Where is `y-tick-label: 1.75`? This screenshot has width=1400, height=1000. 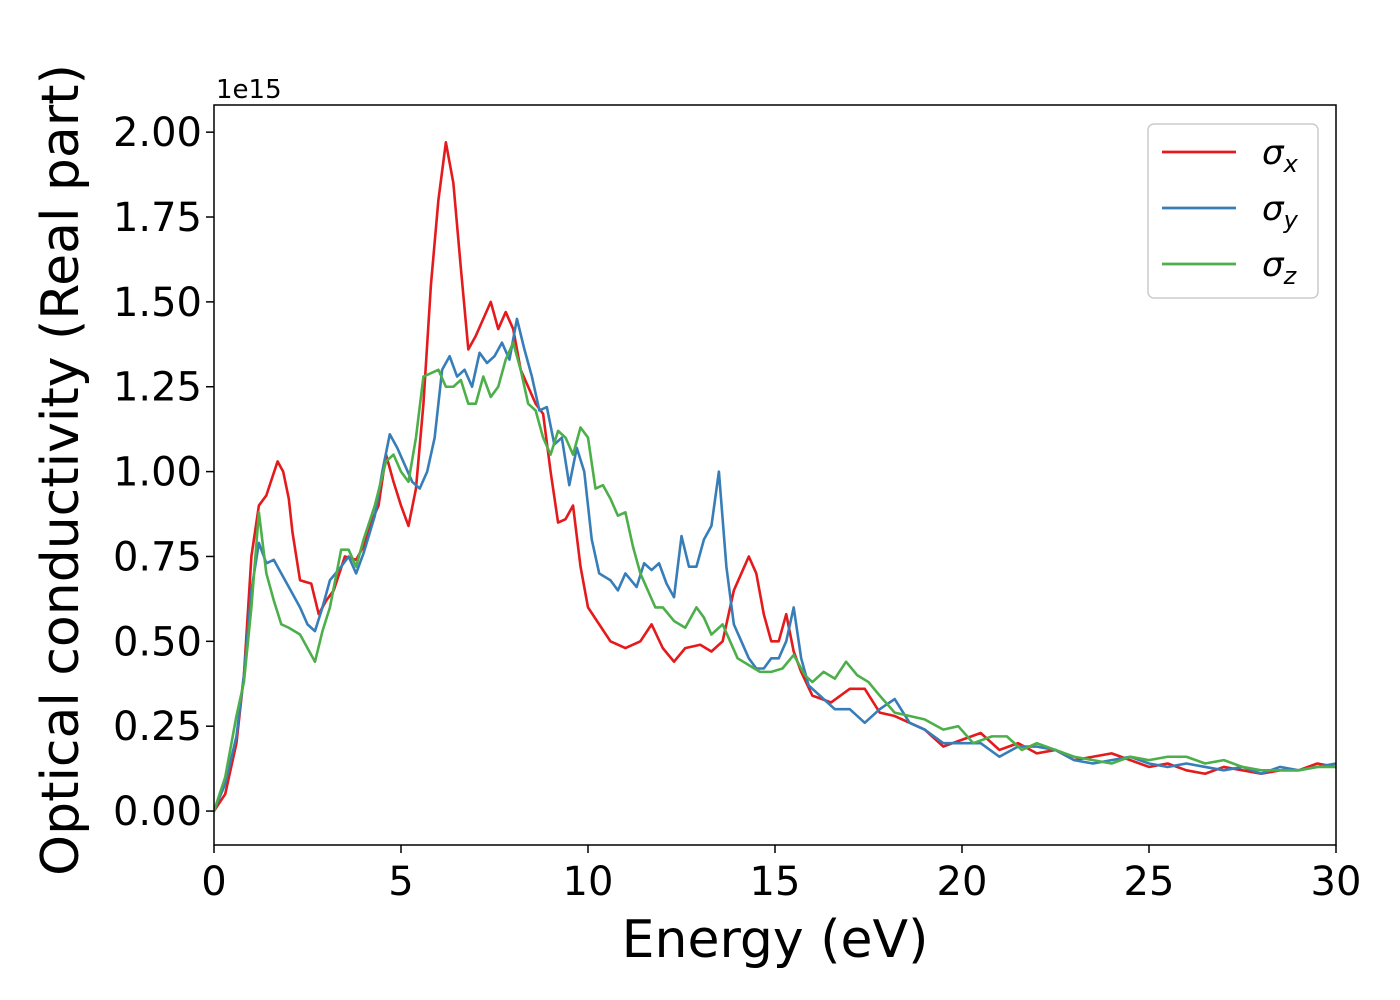
y-tick-label: 1.75 is located at coordinates (157, 218).